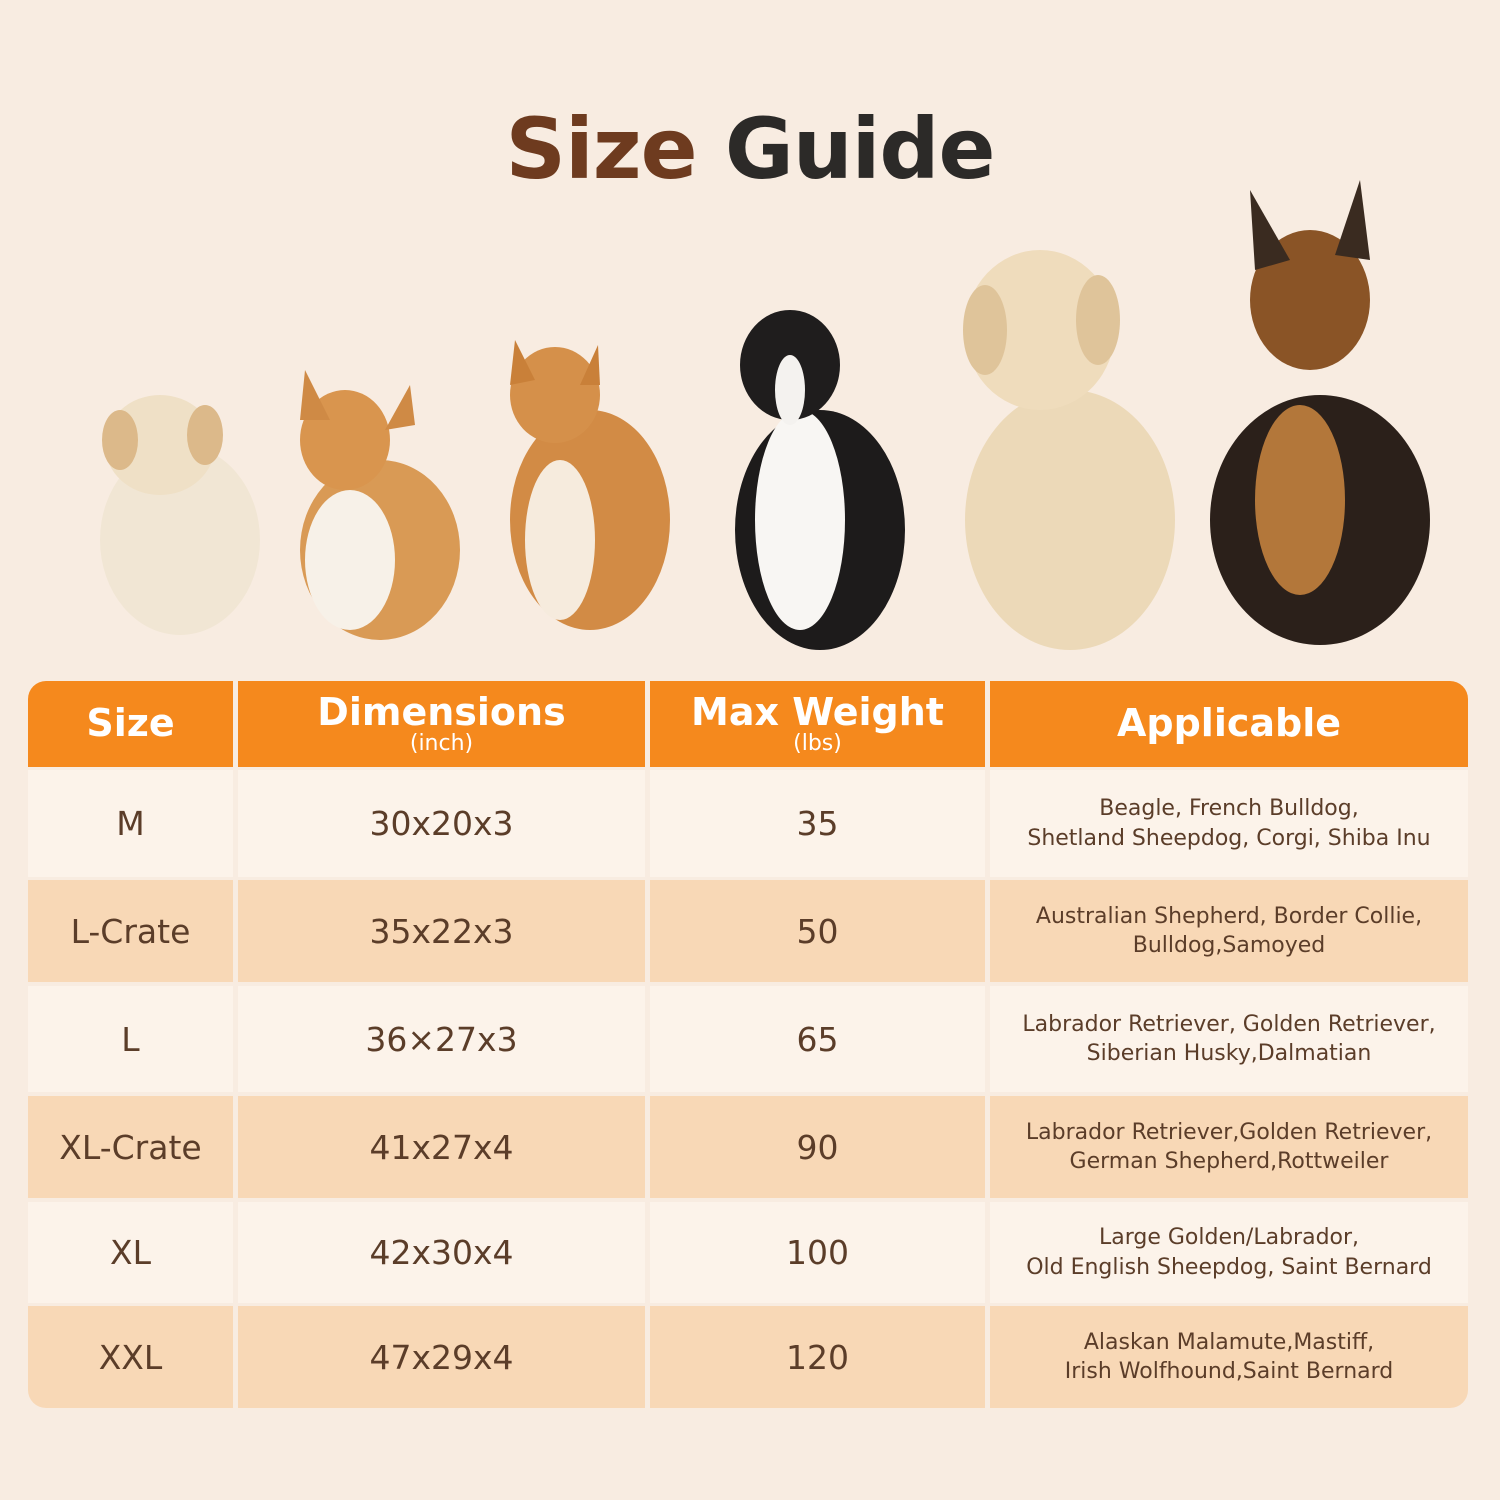 The width and height of the screenshot is (1500, 1500). I want to click on title: Size Guide, so click(750, 149).